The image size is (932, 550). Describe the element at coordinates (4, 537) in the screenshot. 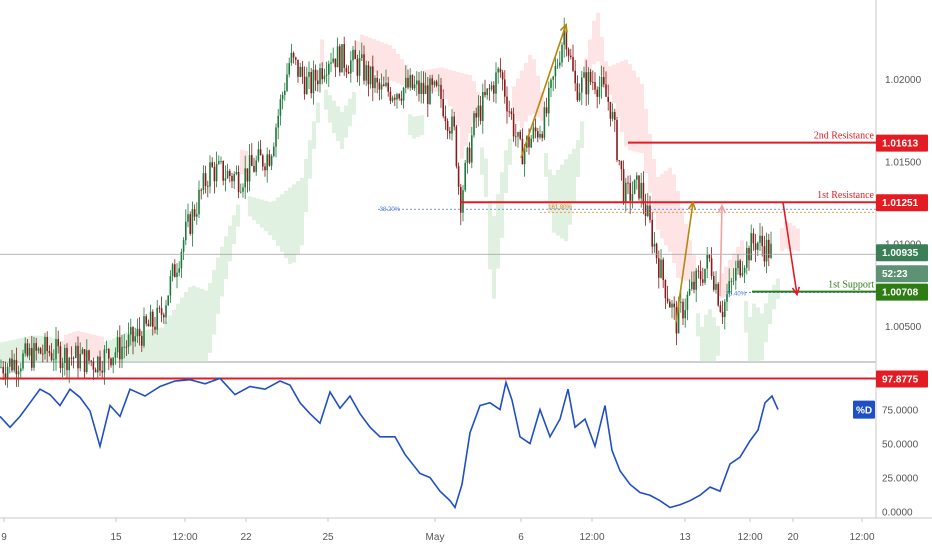

I see `time-tick-label: 9` at that location.